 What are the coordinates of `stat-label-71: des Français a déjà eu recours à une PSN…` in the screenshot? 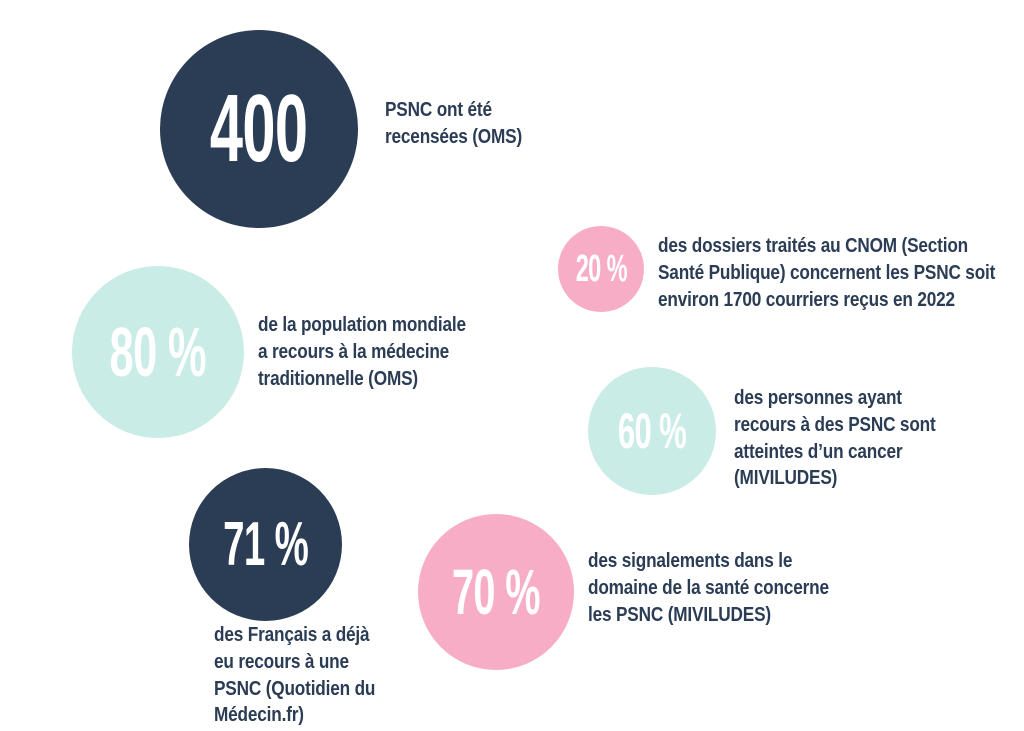 It's located at (295, 675).